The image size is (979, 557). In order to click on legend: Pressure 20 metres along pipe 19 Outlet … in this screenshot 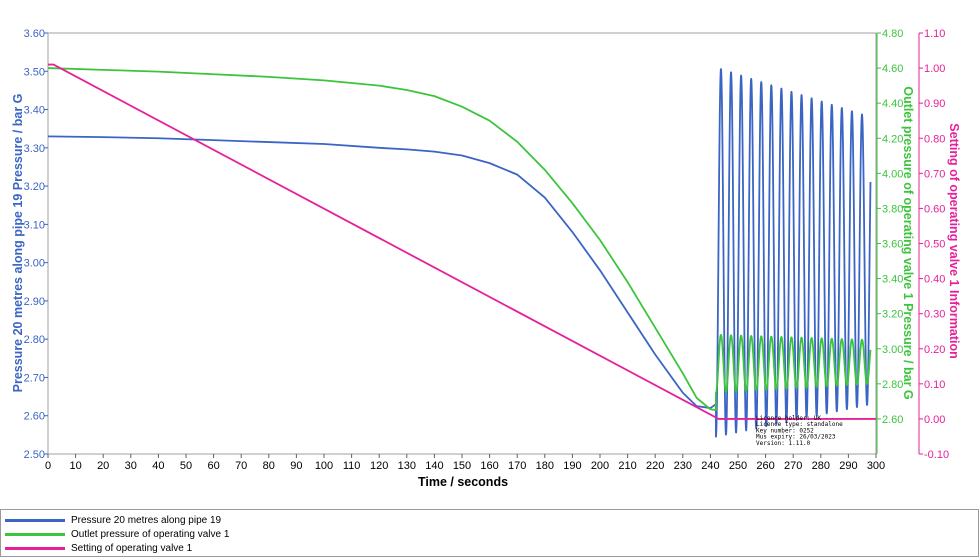, I will do `click(489, 533)`.